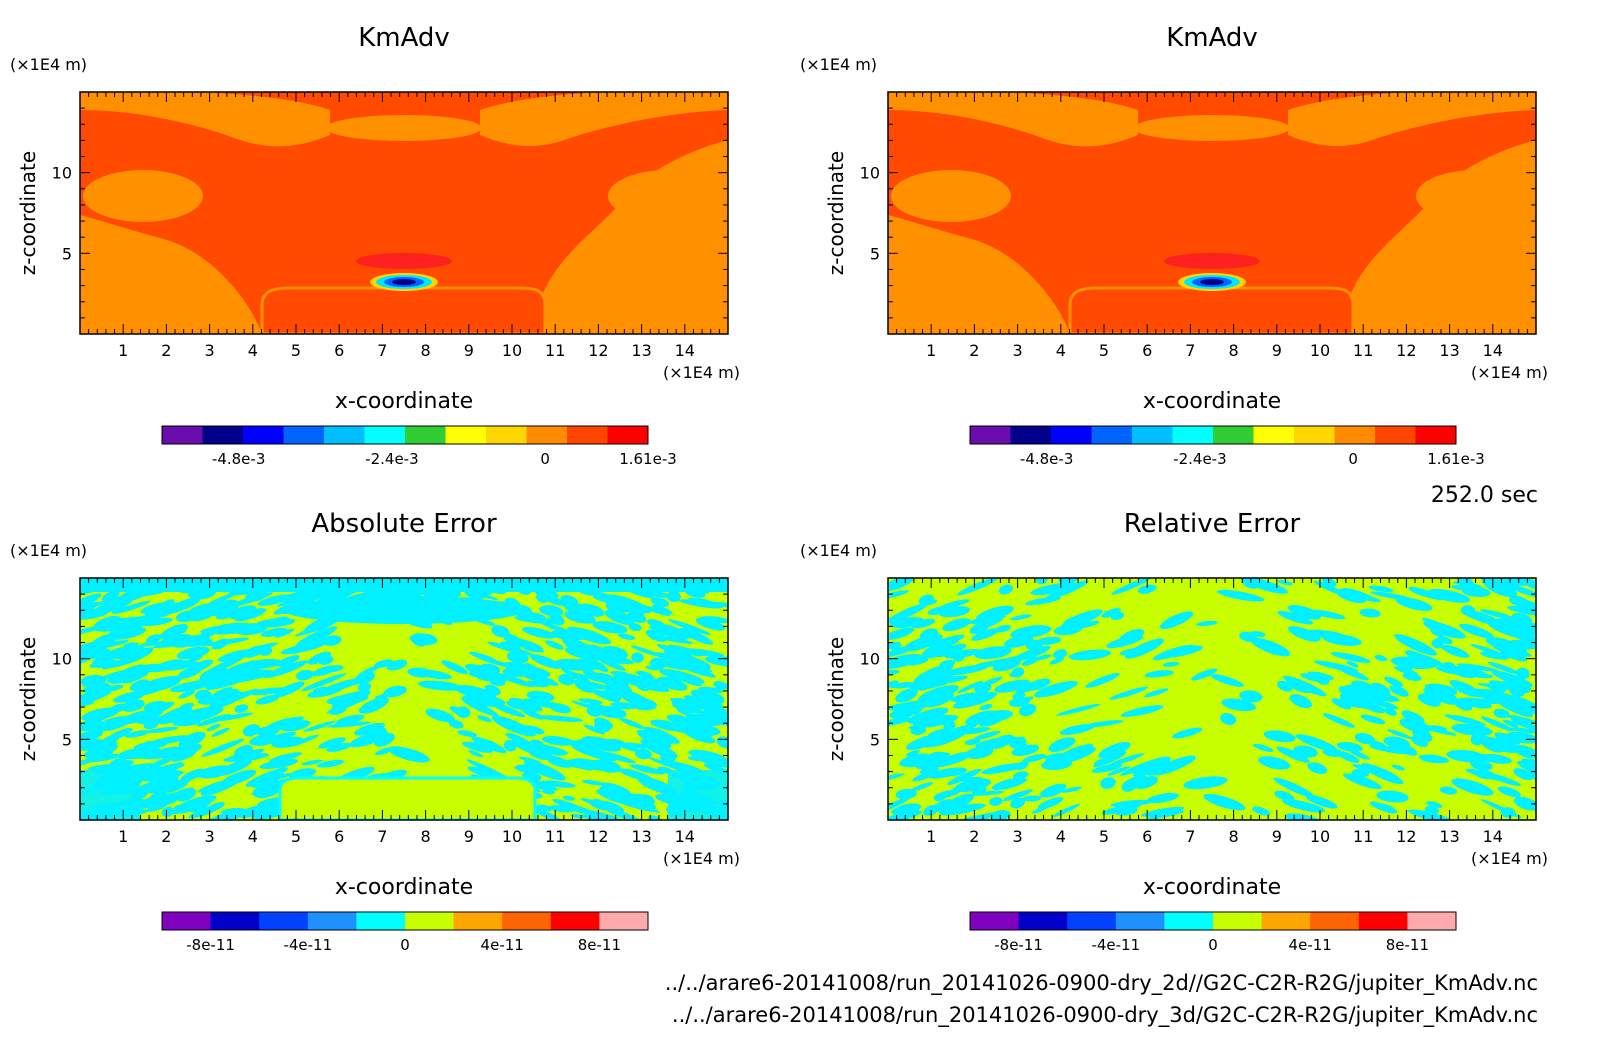  What do you see at coordinates (426, 836) in the screenshot?
I see `x-tick-label: 8` at bounding box center [426, 836].